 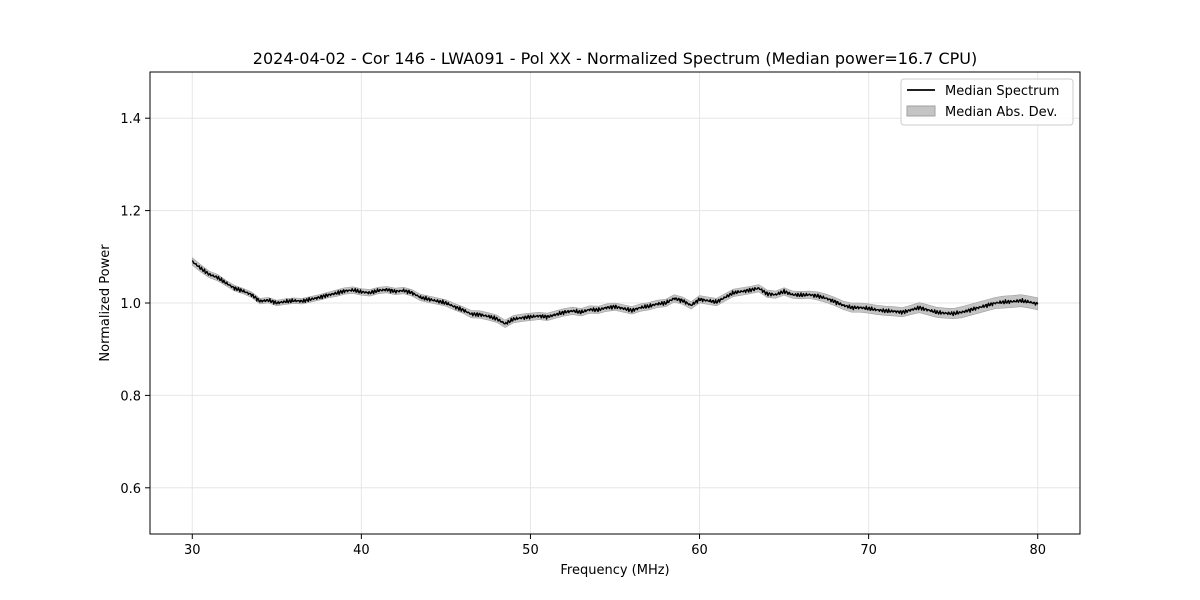 What do you see at coordinates (361, 550) in the screenshot?
I see `x-tick-label: 40` at bounding box center [361, 550].